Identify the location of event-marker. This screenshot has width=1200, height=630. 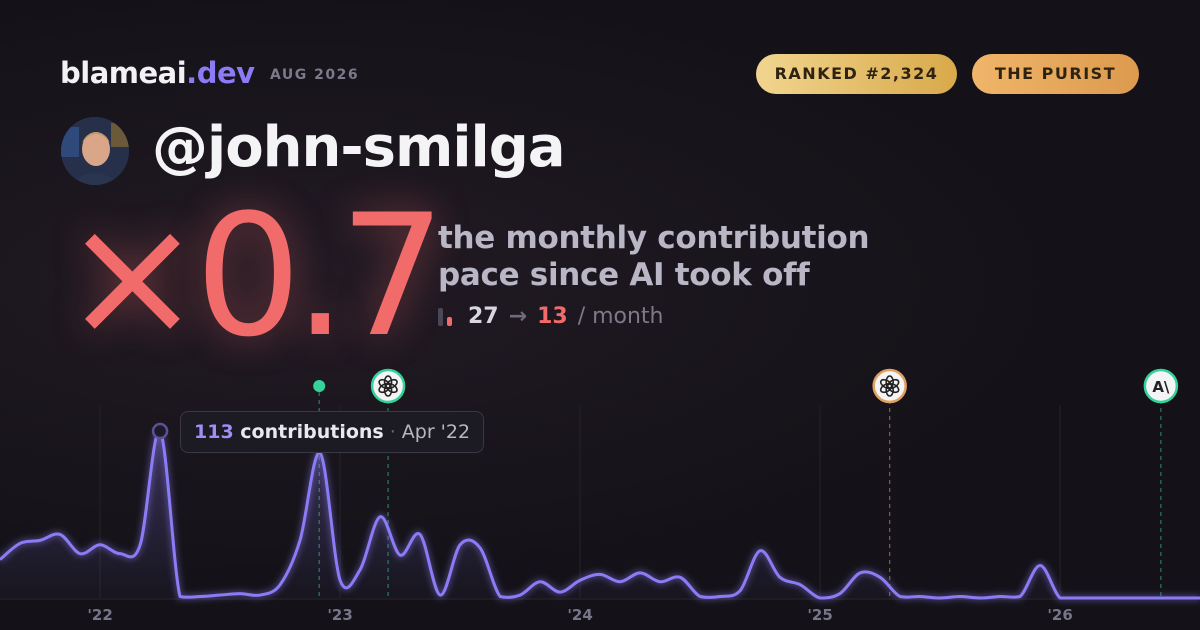
(889, 483).